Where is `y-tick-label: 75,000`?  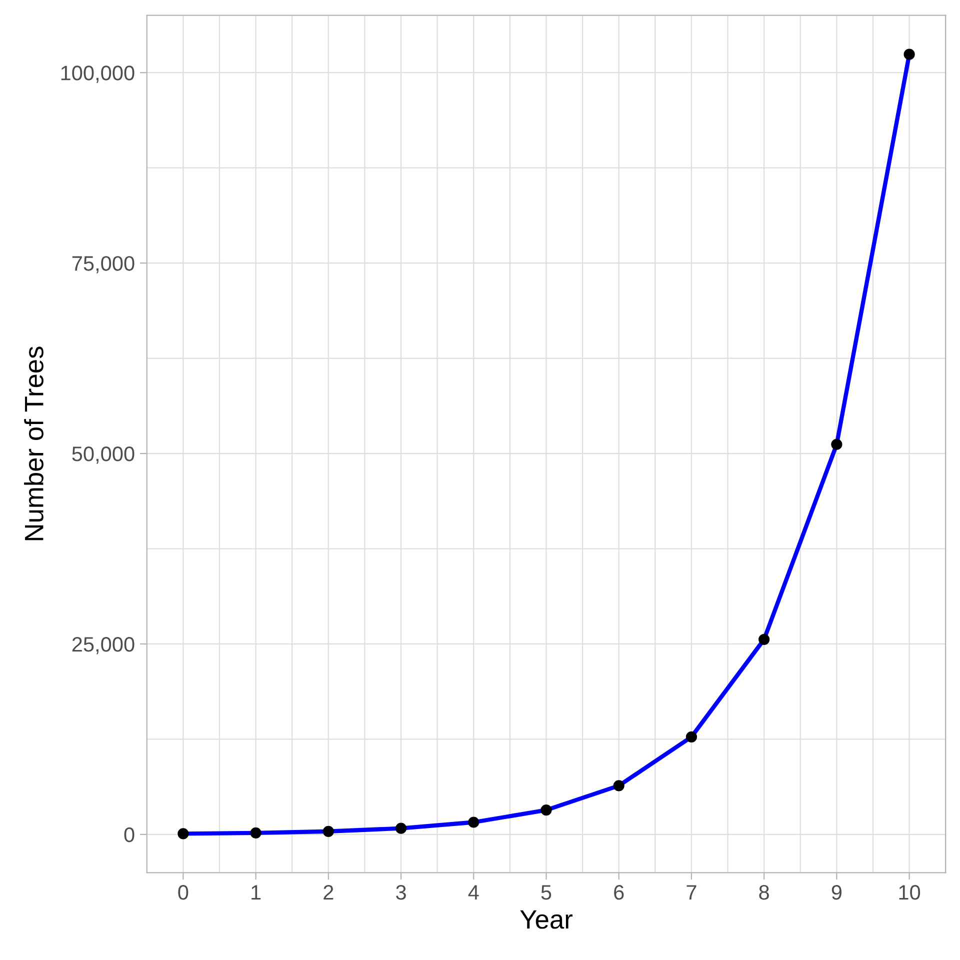
y-tick-label: 75,000 is located at coordinates (103, 265).